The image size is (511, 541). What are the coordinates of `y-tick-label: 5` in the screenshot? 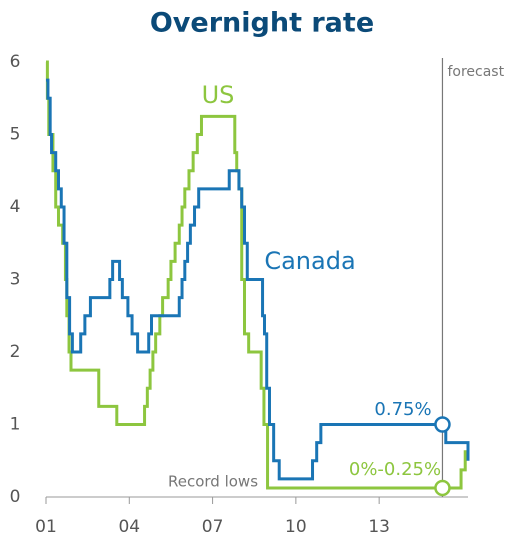 It's located at (15, 135).